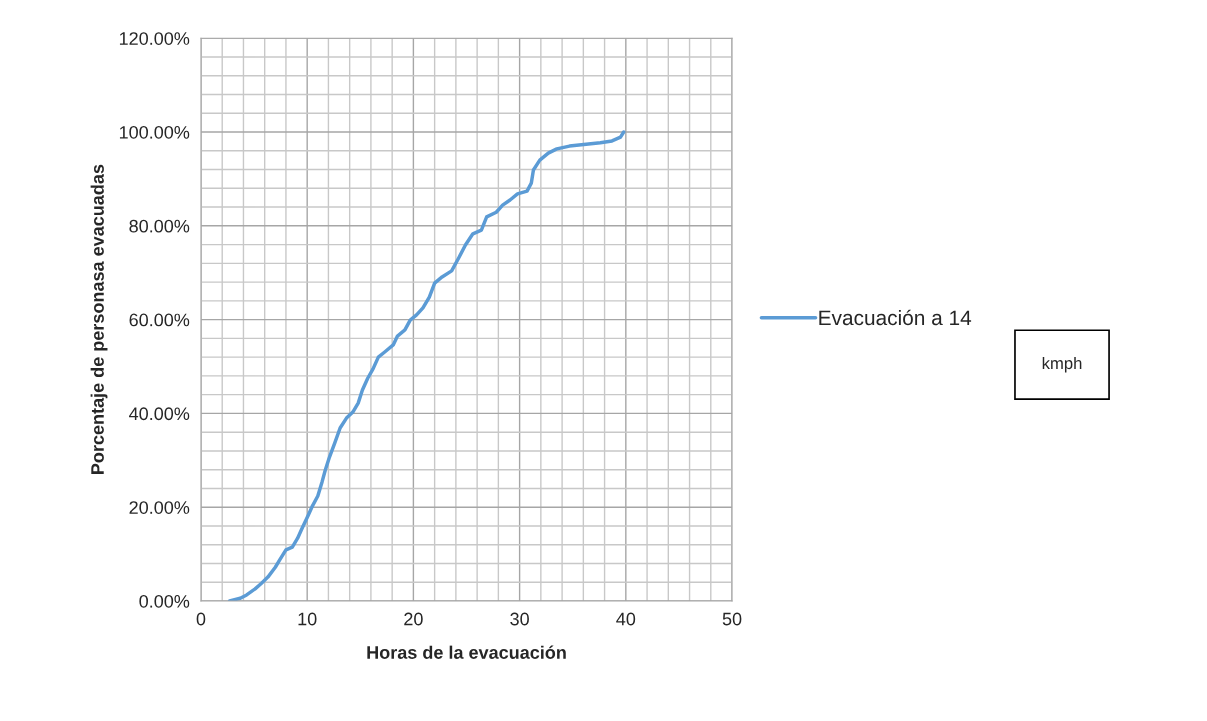 The image size is (1207, 721). Describe the element at coordinates (159, 507) in the screenshot. I see `y-tick-label: 20.00%` at that location.